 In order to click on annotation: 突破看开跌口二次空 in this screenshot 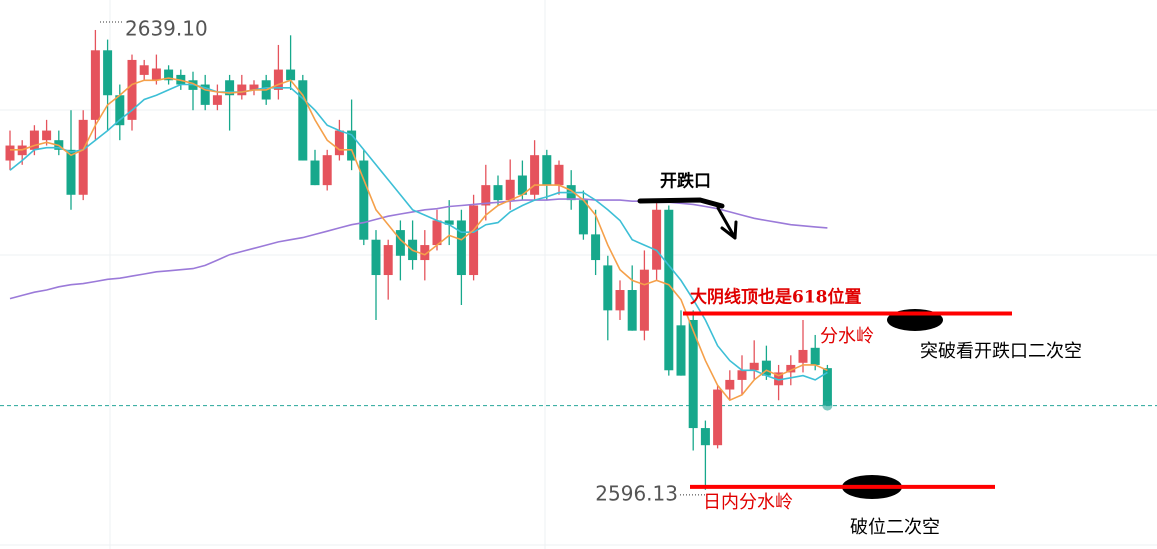, I will do `click(1001, 351)`.